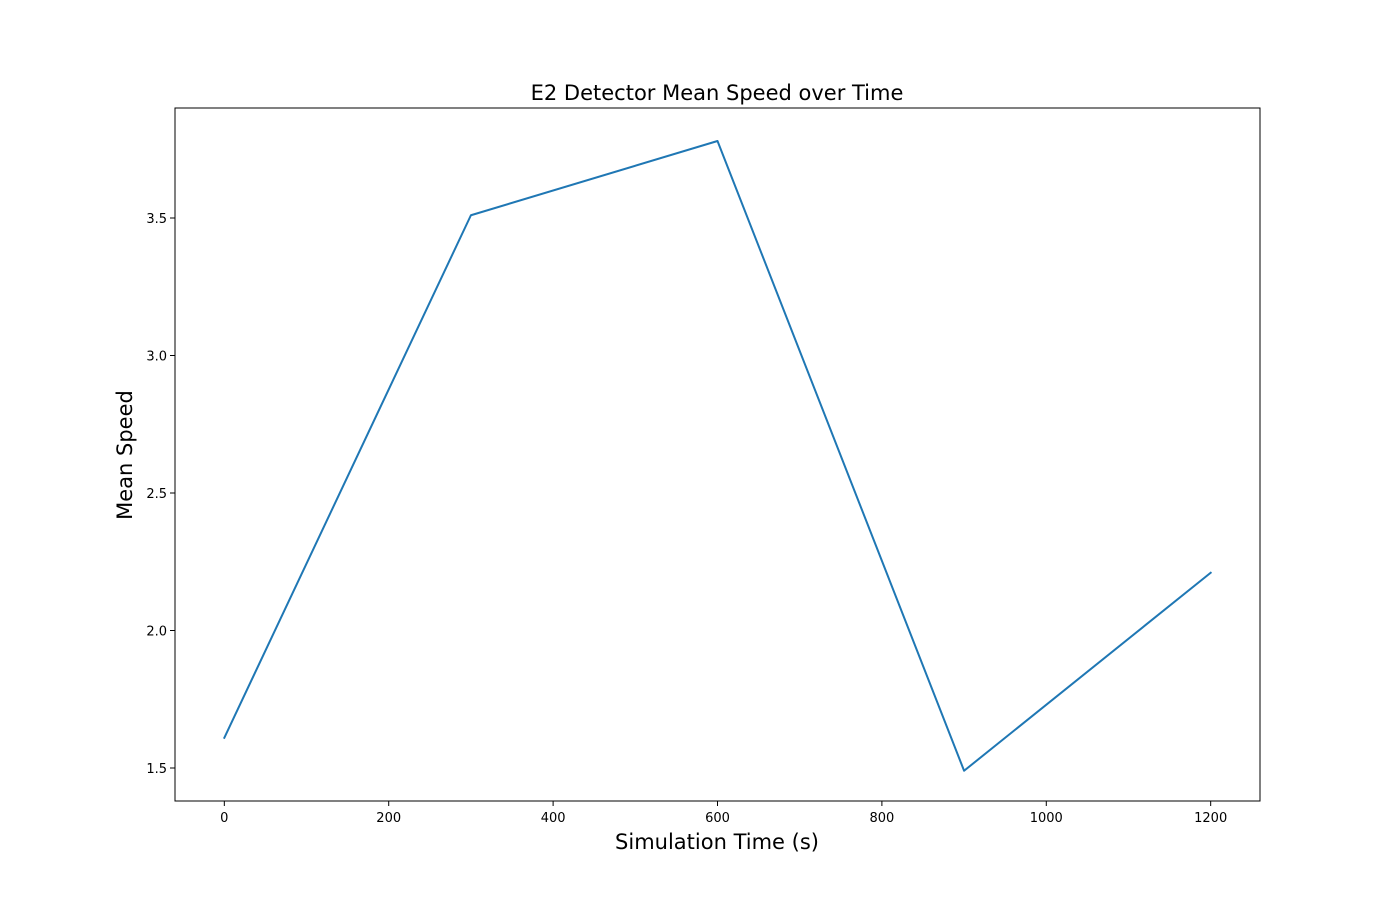 Image resolution: width=1400 pixels, height=900 pixels. I want to click on y-axis-label: Mean Speed, so click(125, 455).